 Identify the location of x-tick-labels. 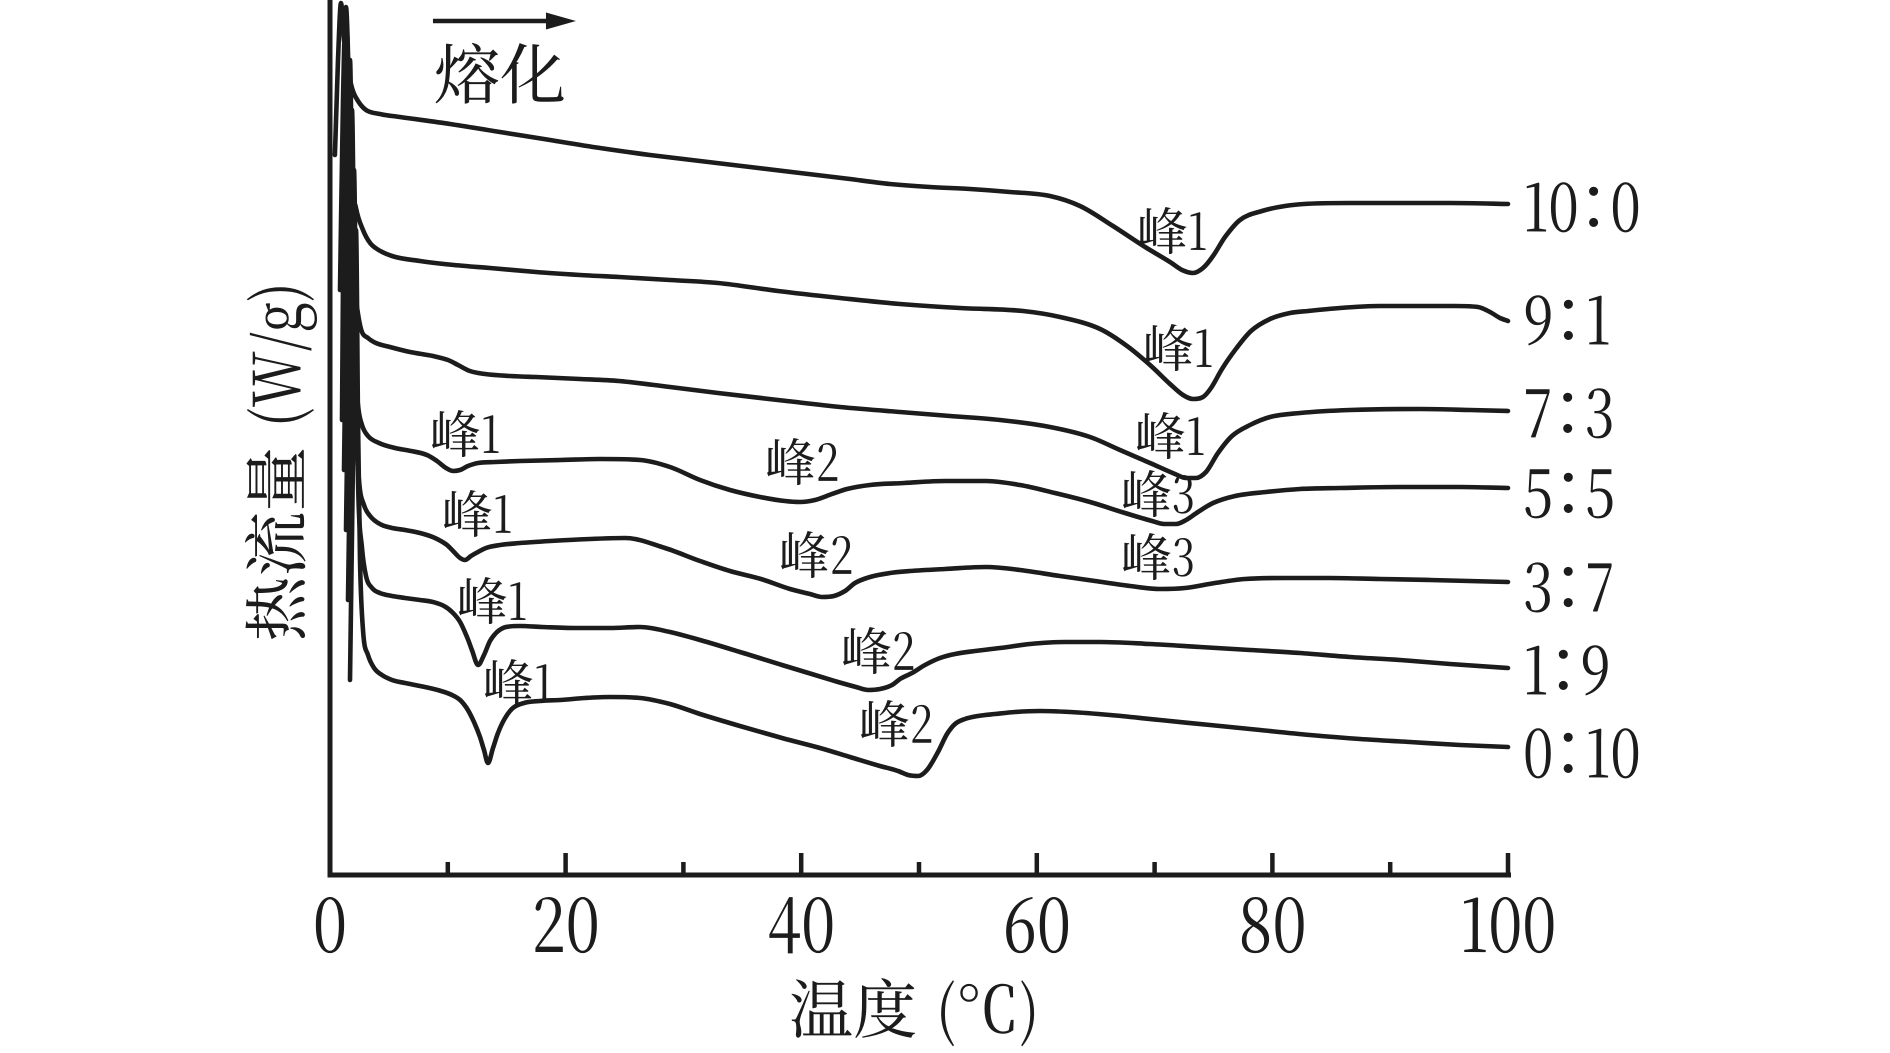
(934, 925).